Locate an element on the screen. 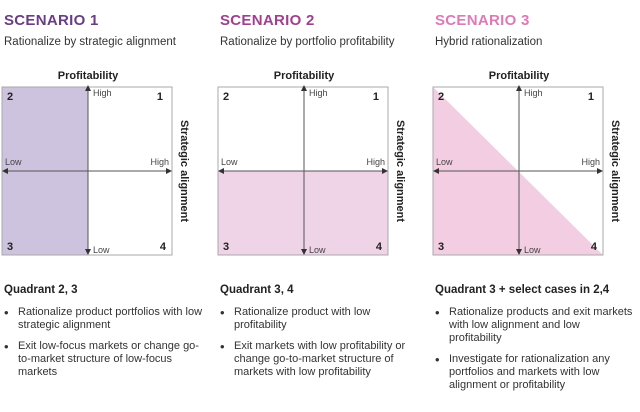 This screenshot has width=640, height=412. quadrant-heading: Quadrant 3 + select cases in 2,4 is located at coordinates (522, 290).